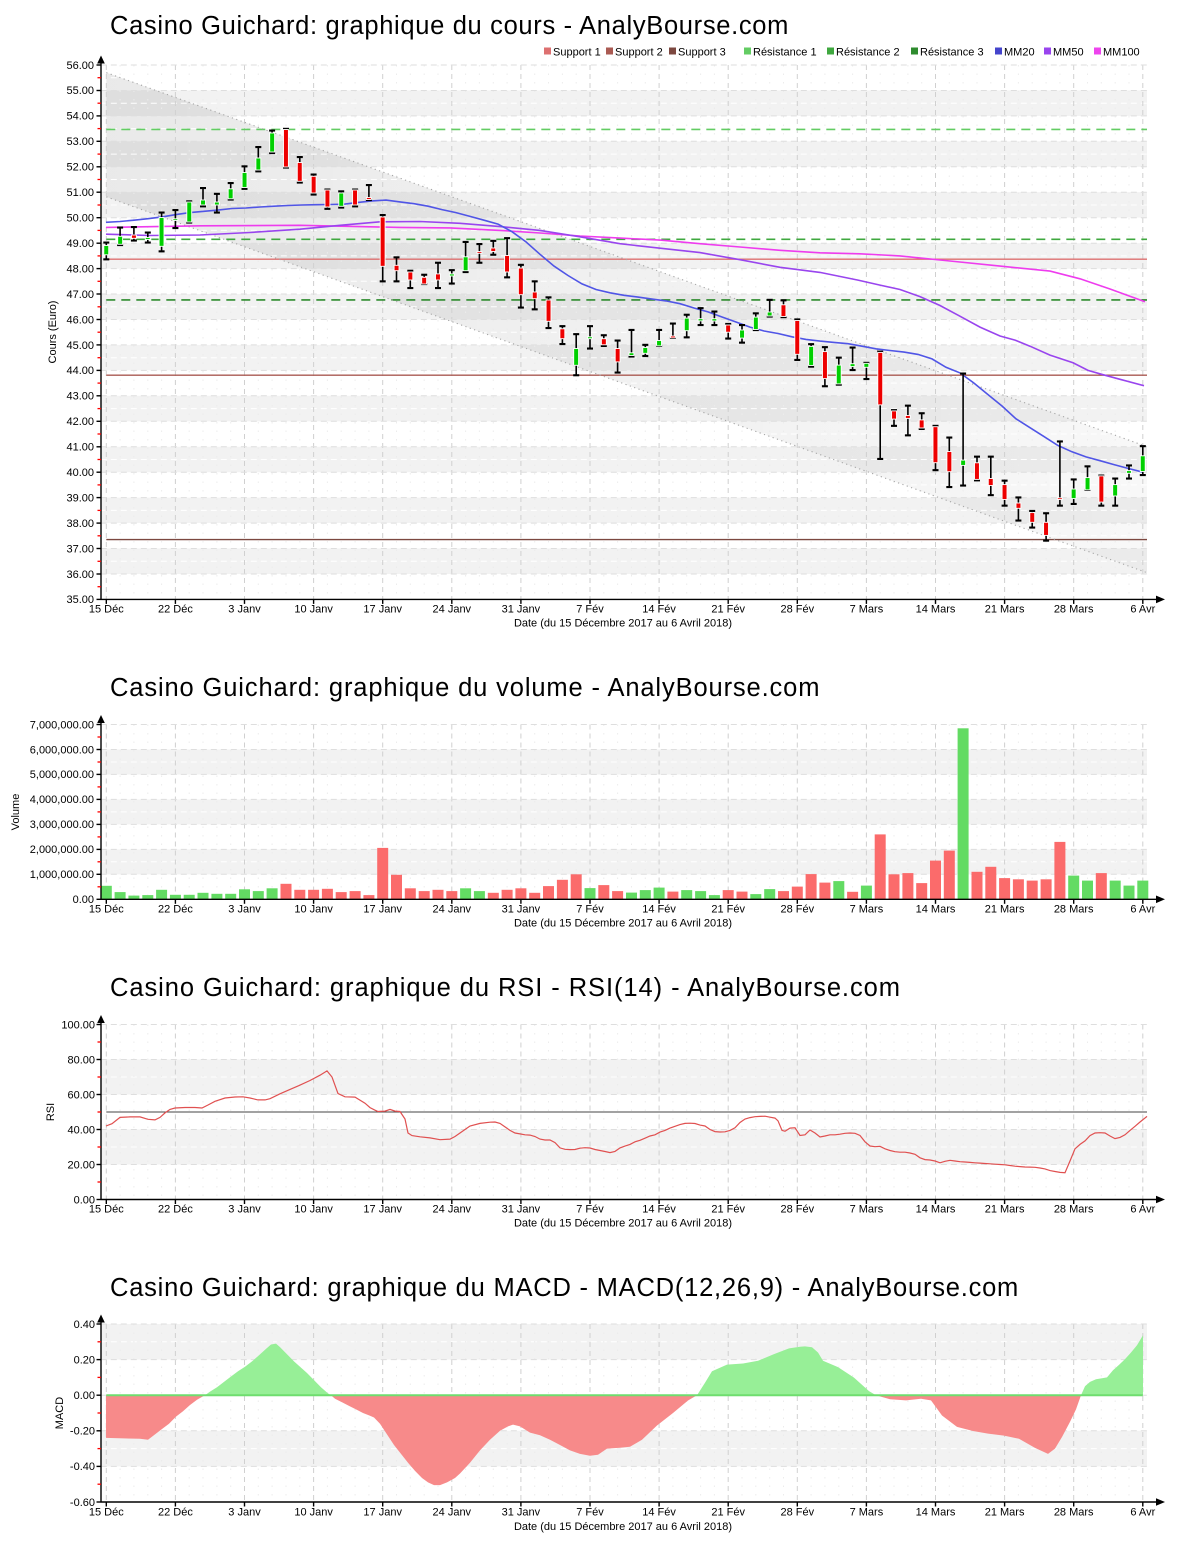  Describe the element at coordinates (62, 825) in the screenshot. I see `svg-text: 3,000,000.00` at that location.